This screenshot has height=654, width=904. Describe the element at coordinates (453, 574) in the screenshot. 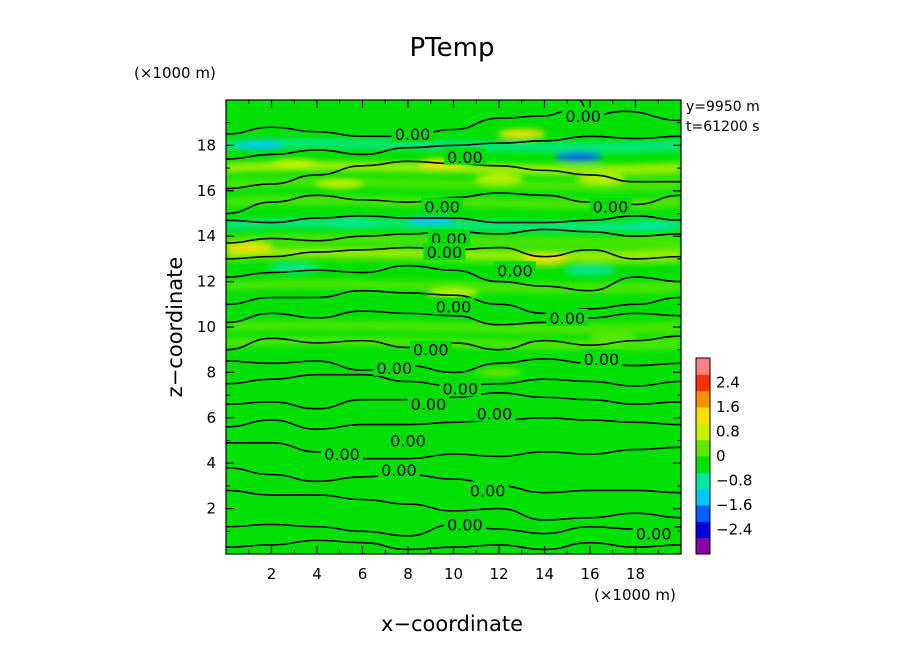

I see `x-tick-label: 10` at that location.